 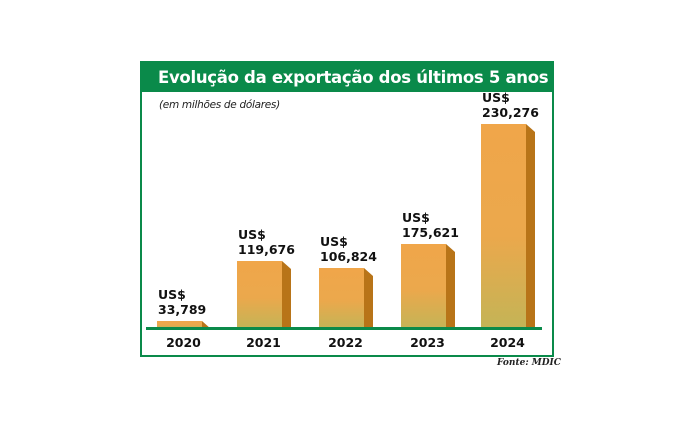 What do you see at coordinates (348, 256) in the screenshot?
I see `bar-value-label: 106,824` at bounding box center [348, 256].